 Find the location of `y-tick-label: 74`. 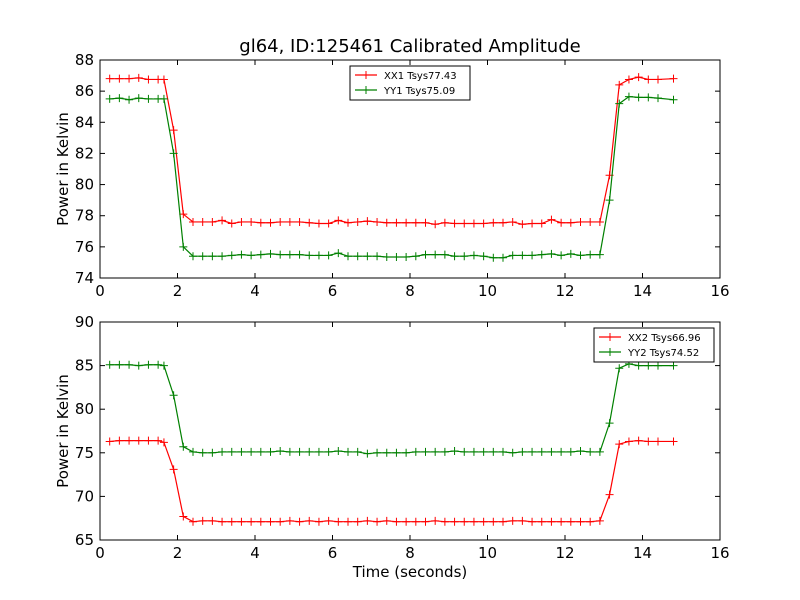

y-tick-label: 74 is located at coordinates (84, 278).